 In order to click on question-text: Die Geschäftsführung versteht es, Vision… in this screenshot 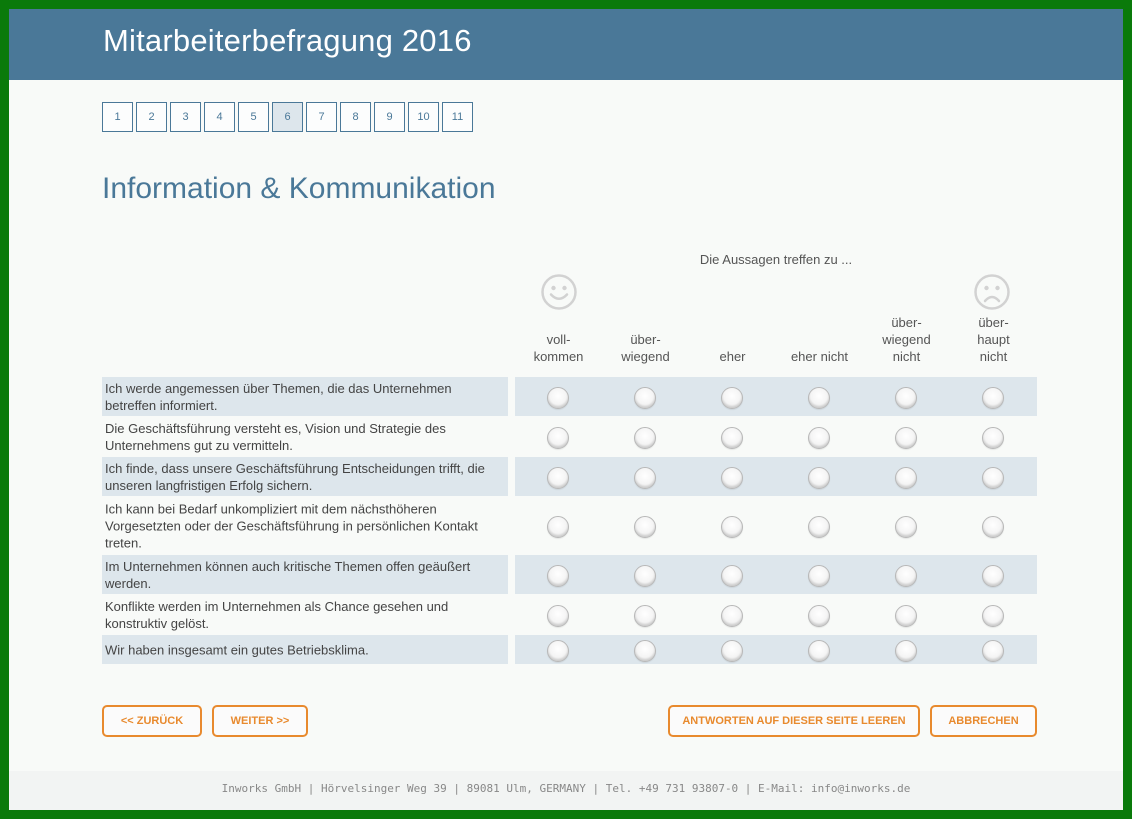, I will do `click(275, 436)`.